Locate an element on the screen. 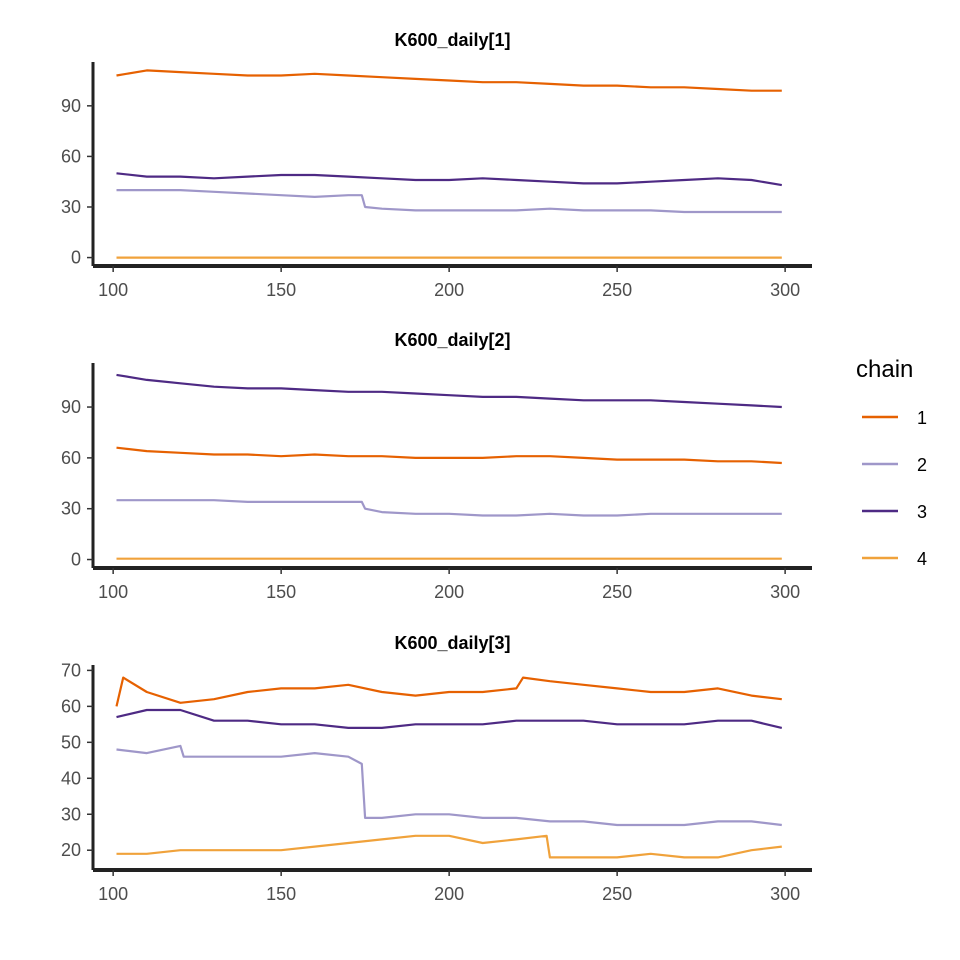 The height and width of the screenshot is (960, 960). panel-title: K600_daily[2] is located at coordinates (452, 340).